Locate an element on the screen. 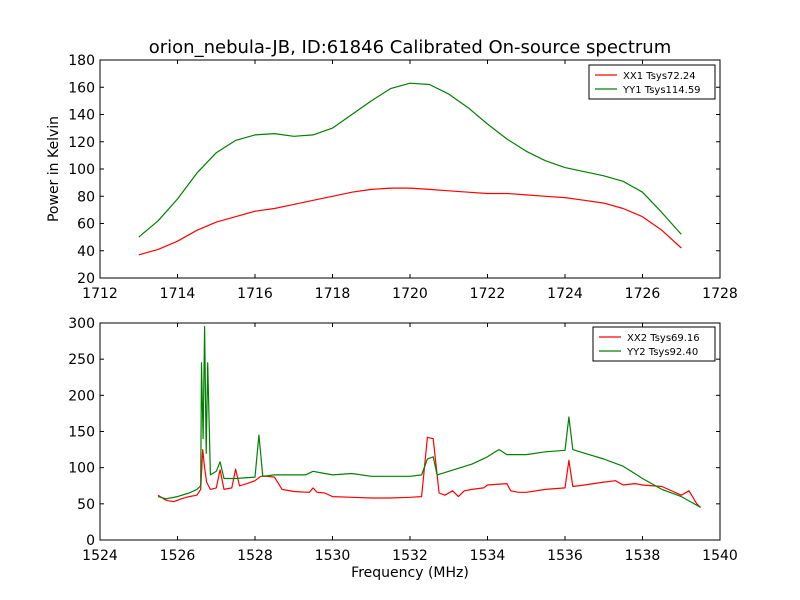  x-tick-label: 1538 is located at coordinates (643, 556).